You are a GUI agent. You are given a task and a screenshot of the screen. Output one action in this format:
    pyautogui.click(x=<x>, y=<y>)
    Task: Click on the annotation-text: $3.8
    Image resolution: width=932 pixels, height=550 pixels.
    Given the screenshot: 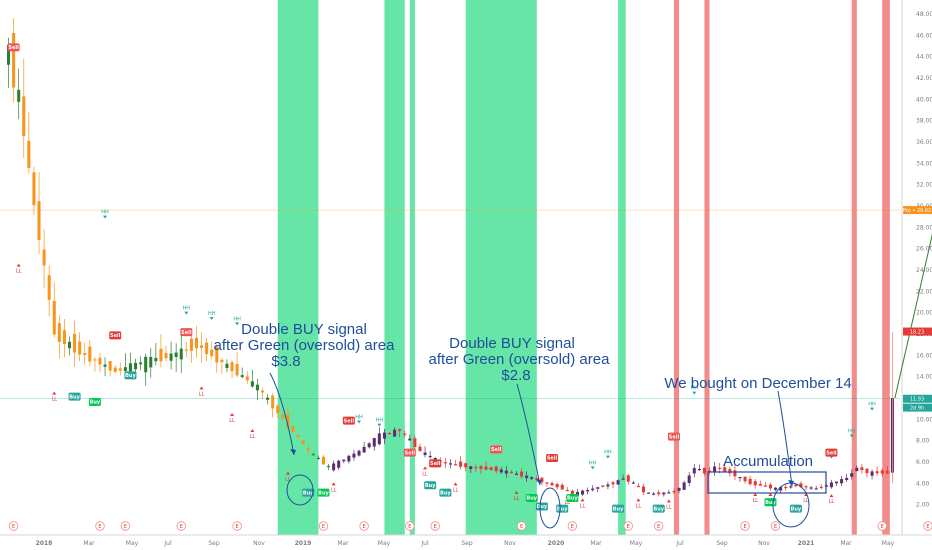 What is the action you would take?
    pyautogui.click(x=285, y=361)
    